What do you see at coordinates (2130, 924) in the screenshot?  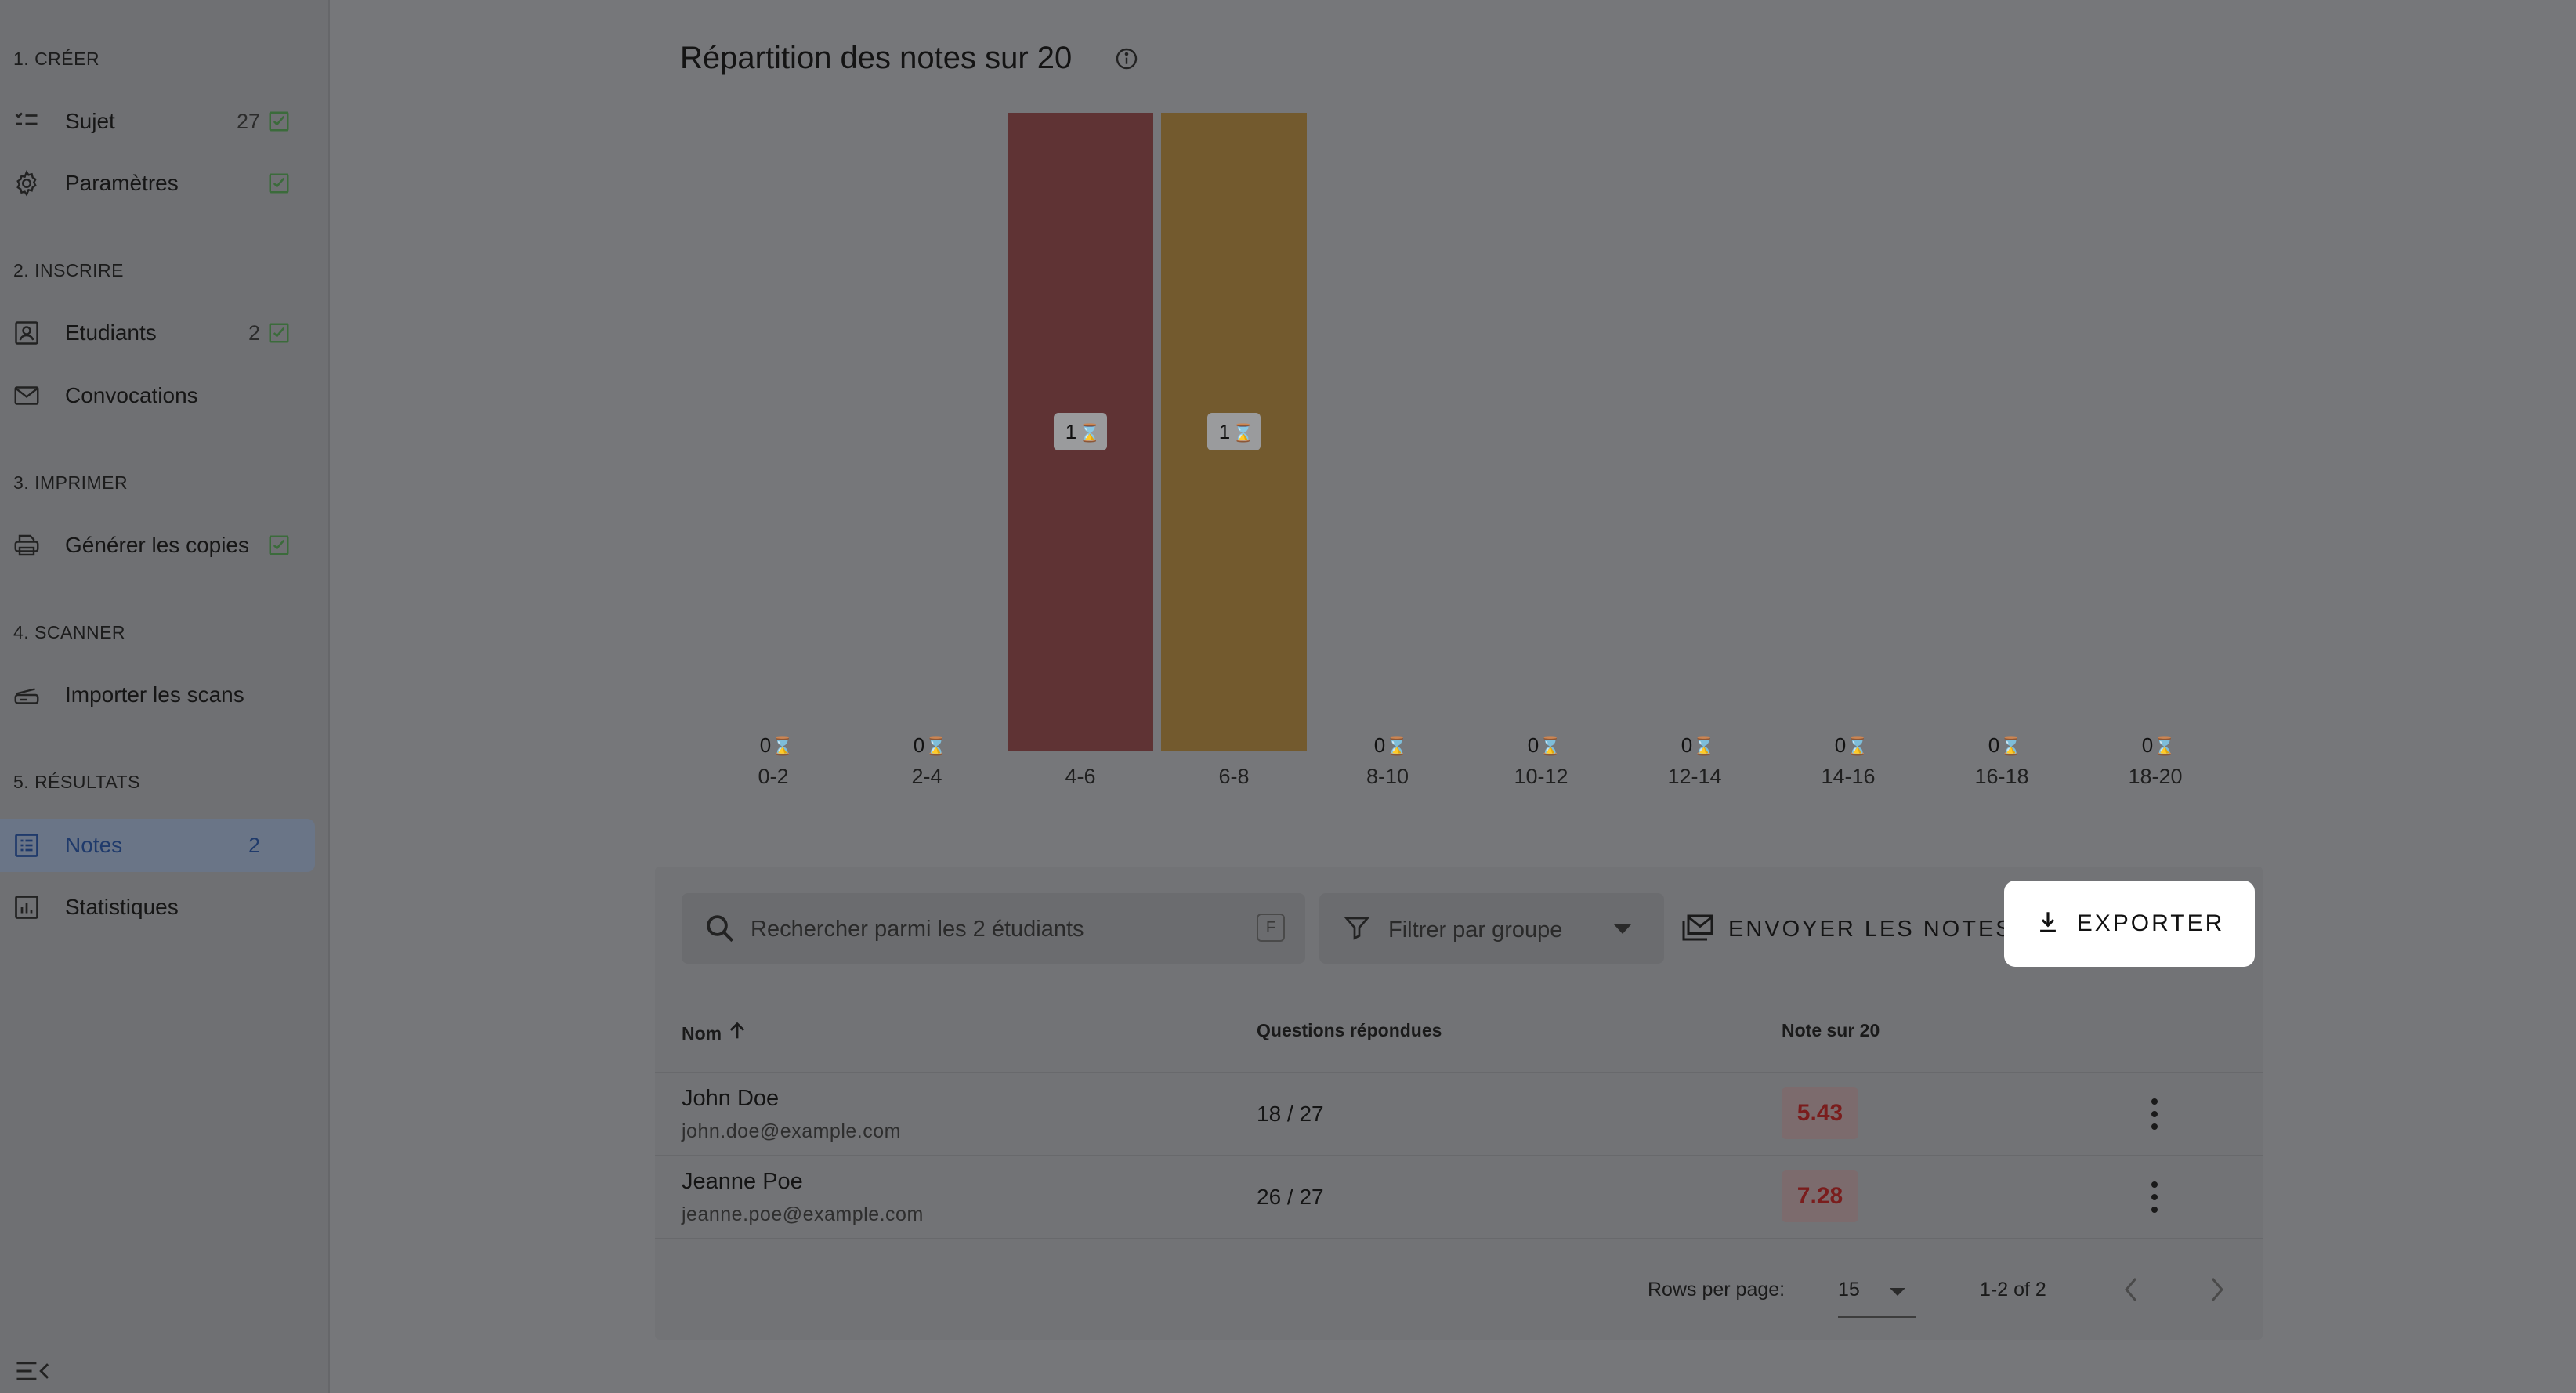 I see `export-button: EXPORTER` at bounding box center [2130, 924].